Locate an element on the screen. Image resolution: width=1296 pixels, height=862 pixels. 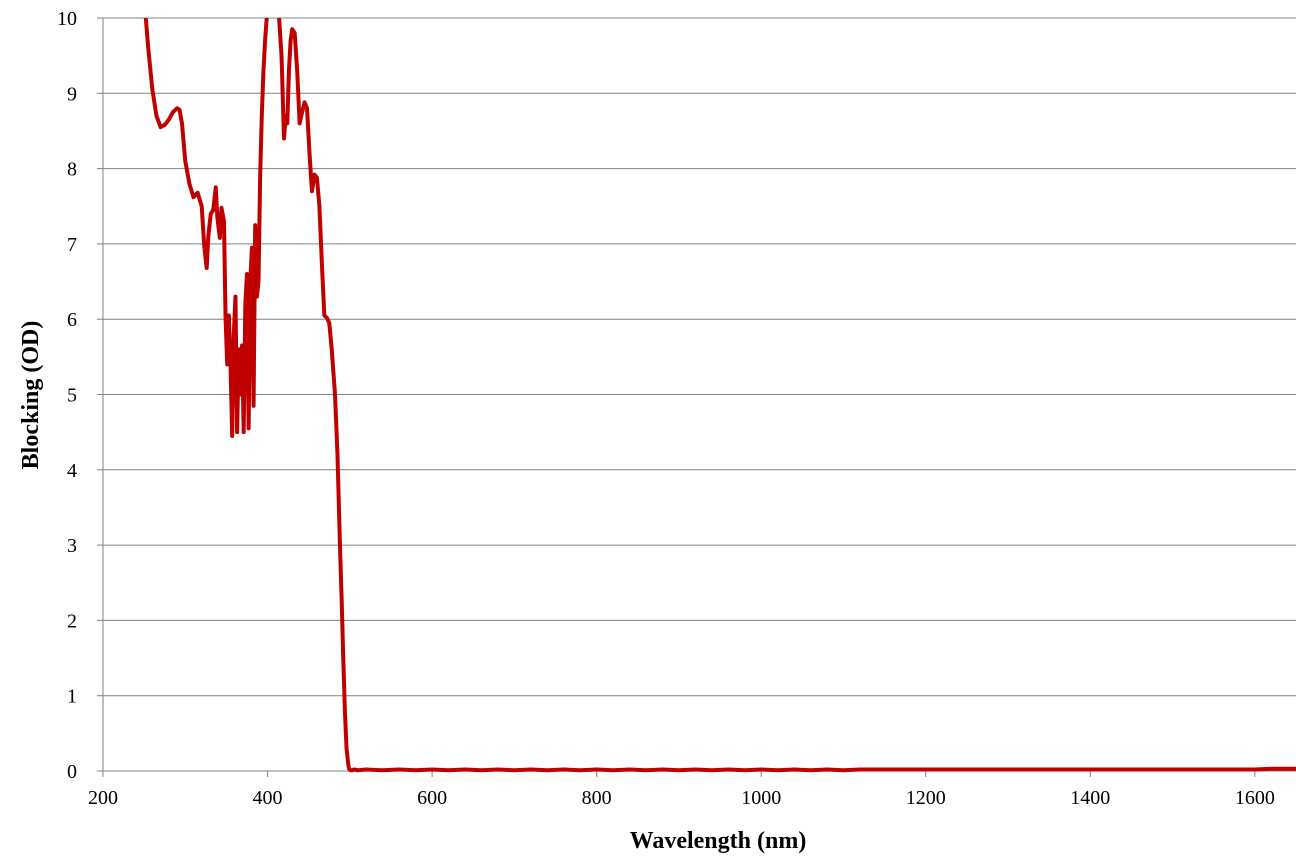
y-tick-label: 4 is located at coordinates (72, 471).